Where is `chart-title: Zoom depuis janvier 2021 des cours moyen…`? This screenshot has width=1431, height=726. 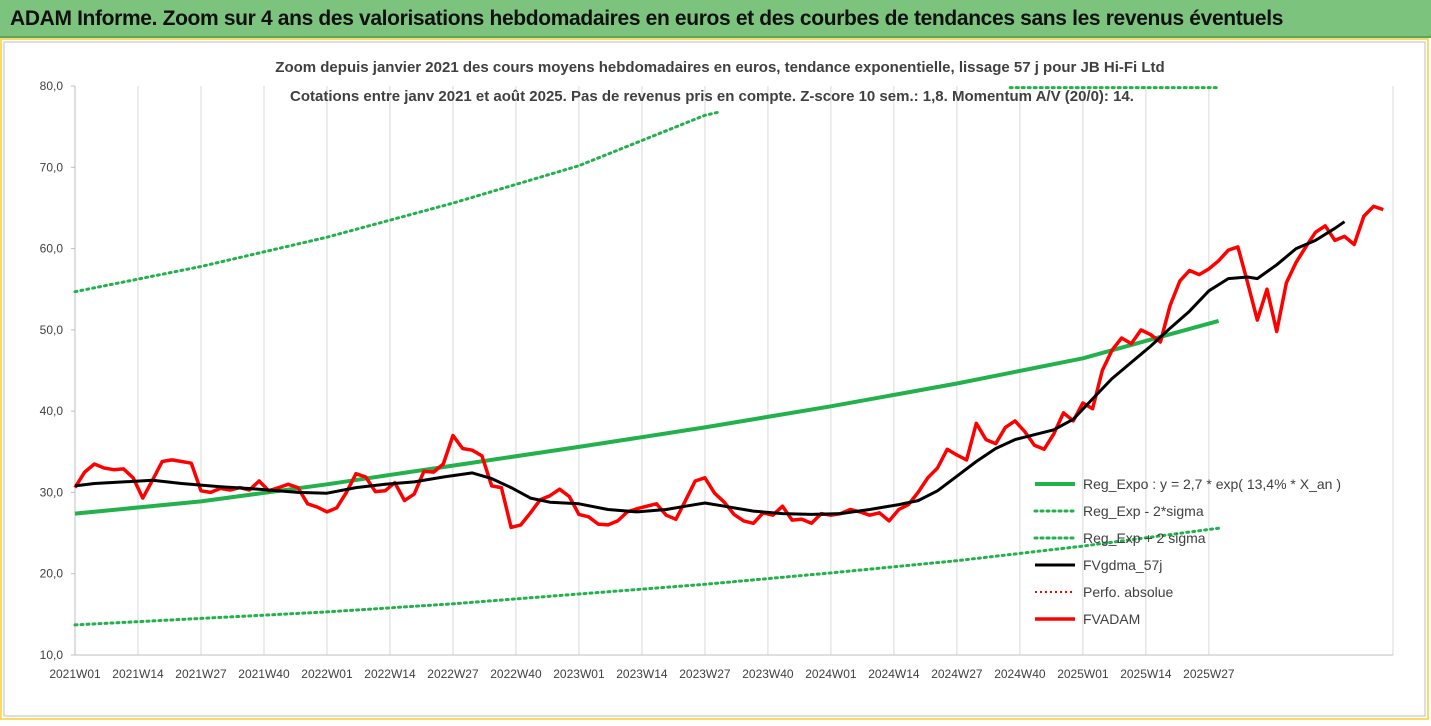
chart-title: Zoom depuis janvier 2021 des cours moyen… is located at coordinates (719, 67).